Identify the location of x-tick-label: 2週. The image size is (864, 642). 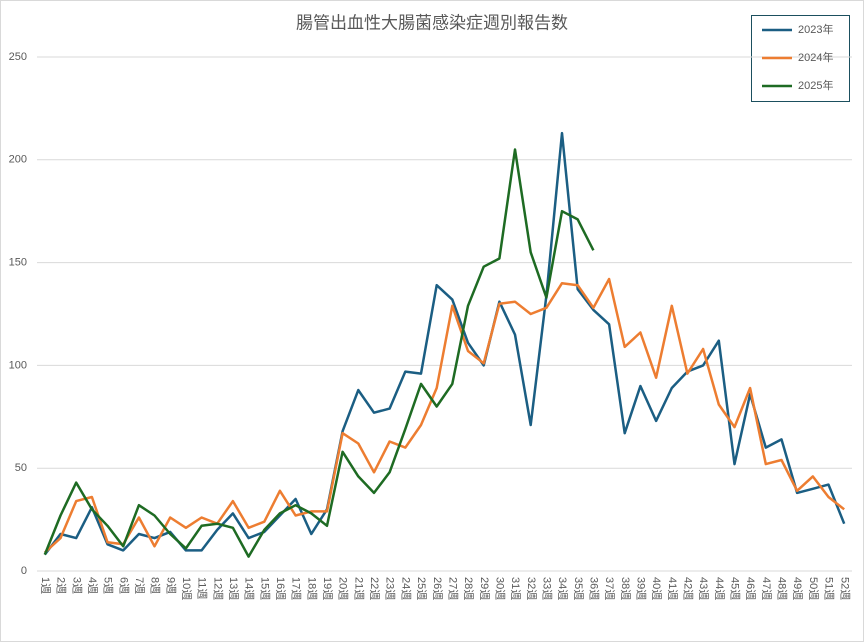
(61, 585).